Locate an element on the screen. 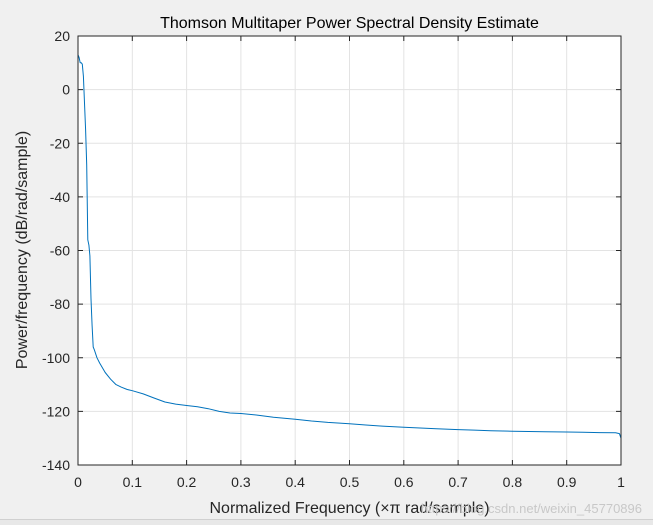 The width and height of the screenshot is (653, 525). x-tick-label: 0.4 is located at coordinates (295, 482).